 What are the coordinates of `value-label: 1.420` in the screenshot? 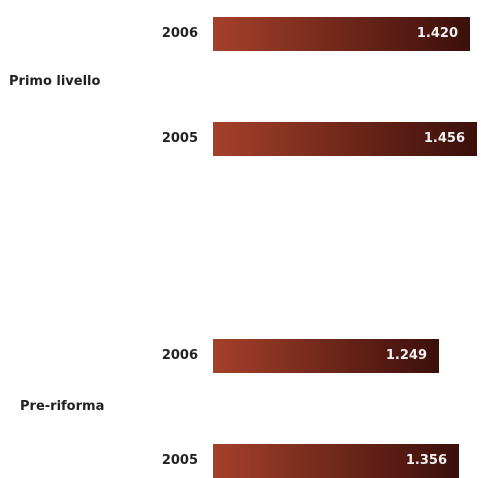 It's located at (437, 33).